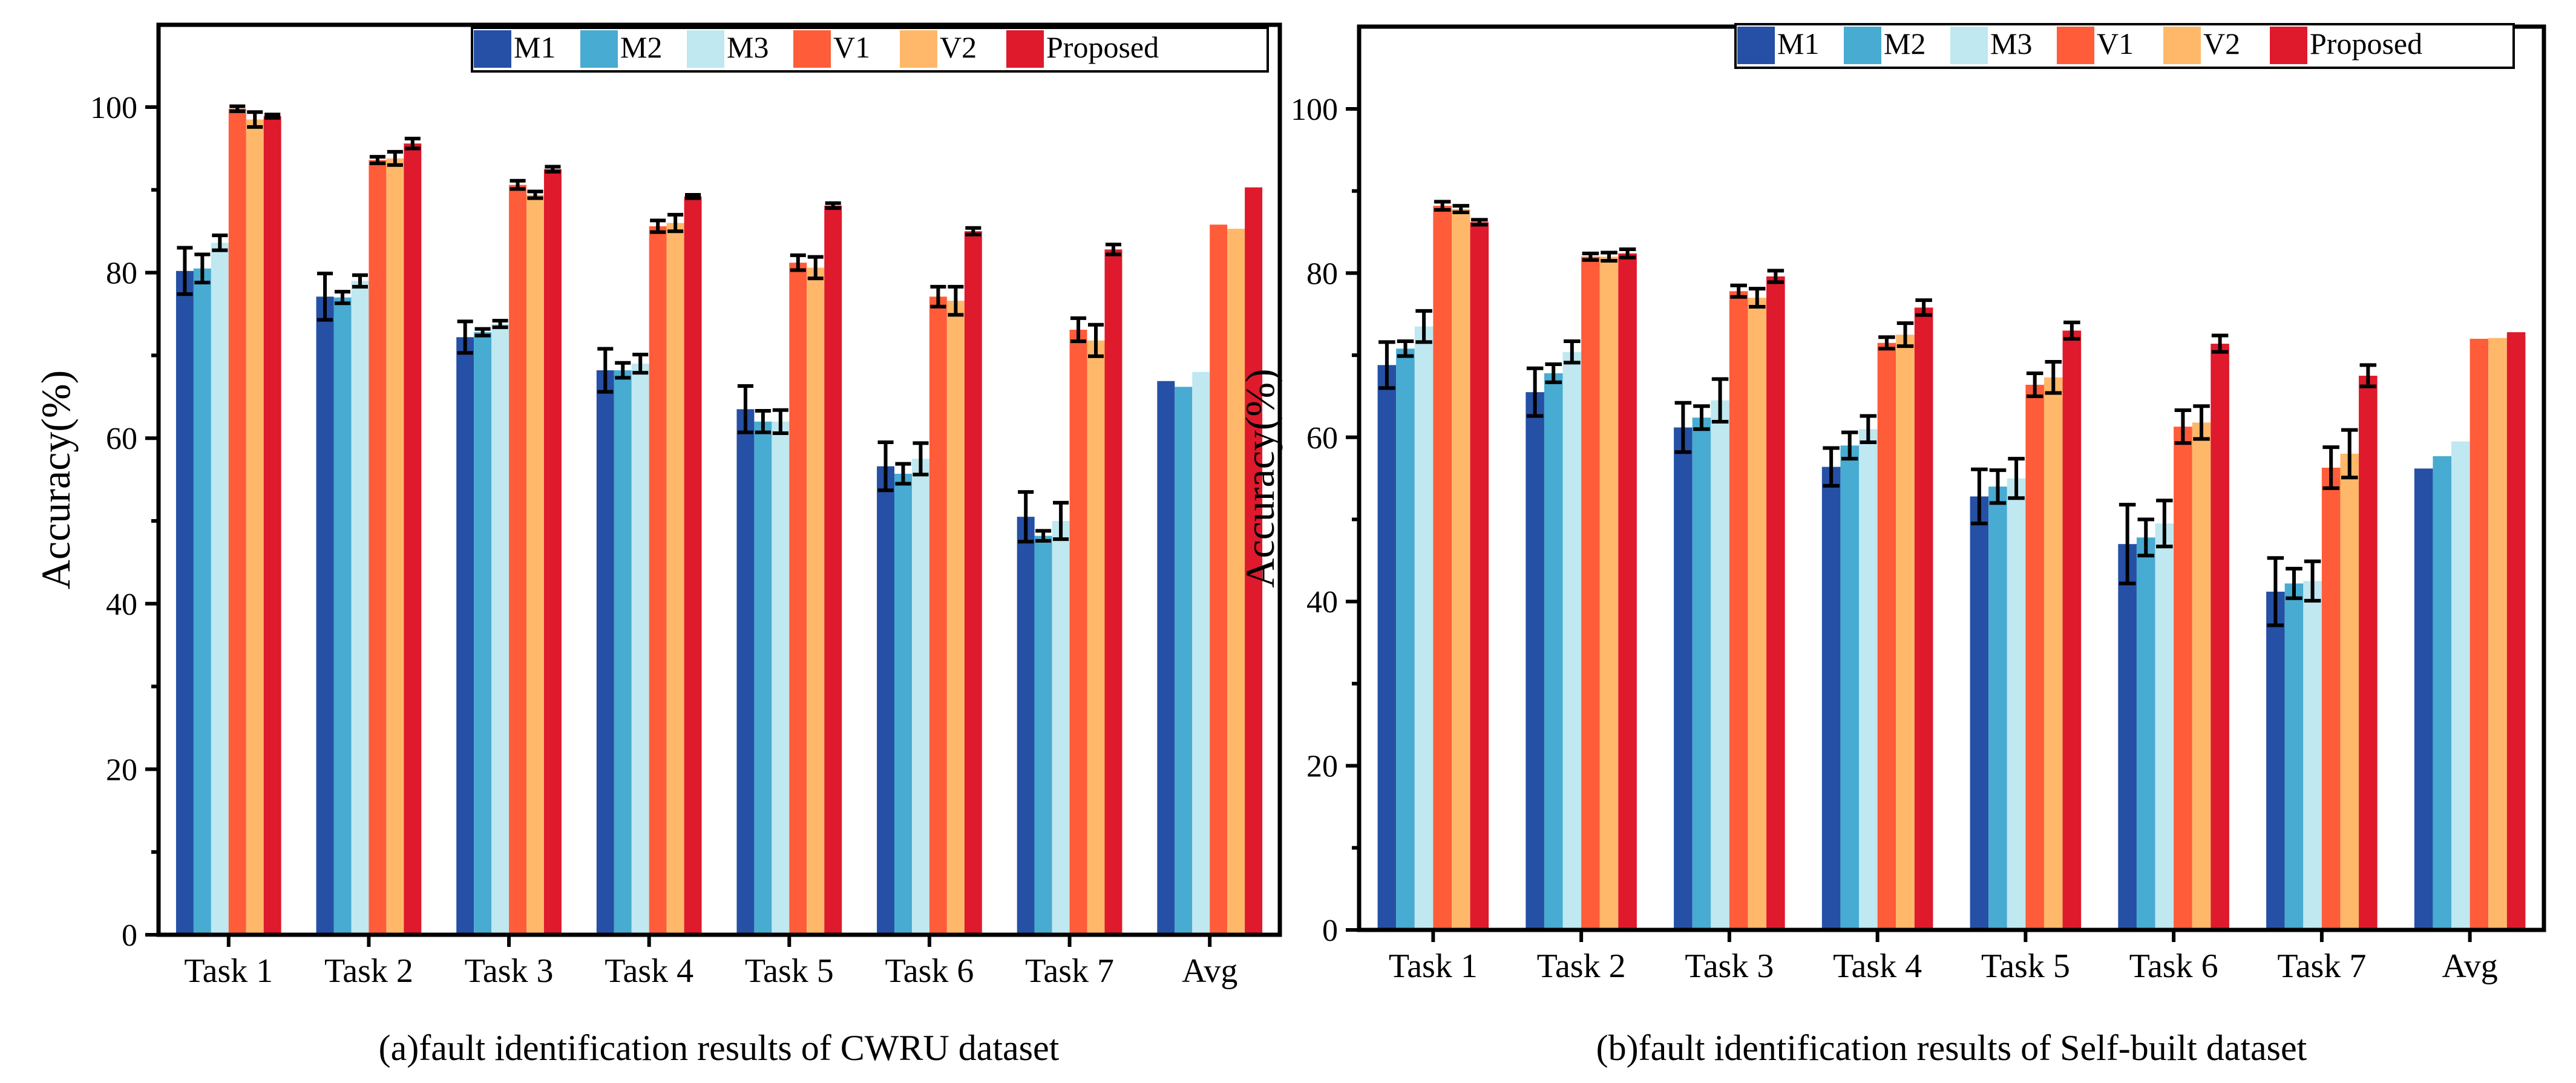 This screenshot has height=1083, width=2576. Describe the element at coordinates (1069, 971) in the screenshot. I see `x-tick-label: Task 7` at that location.